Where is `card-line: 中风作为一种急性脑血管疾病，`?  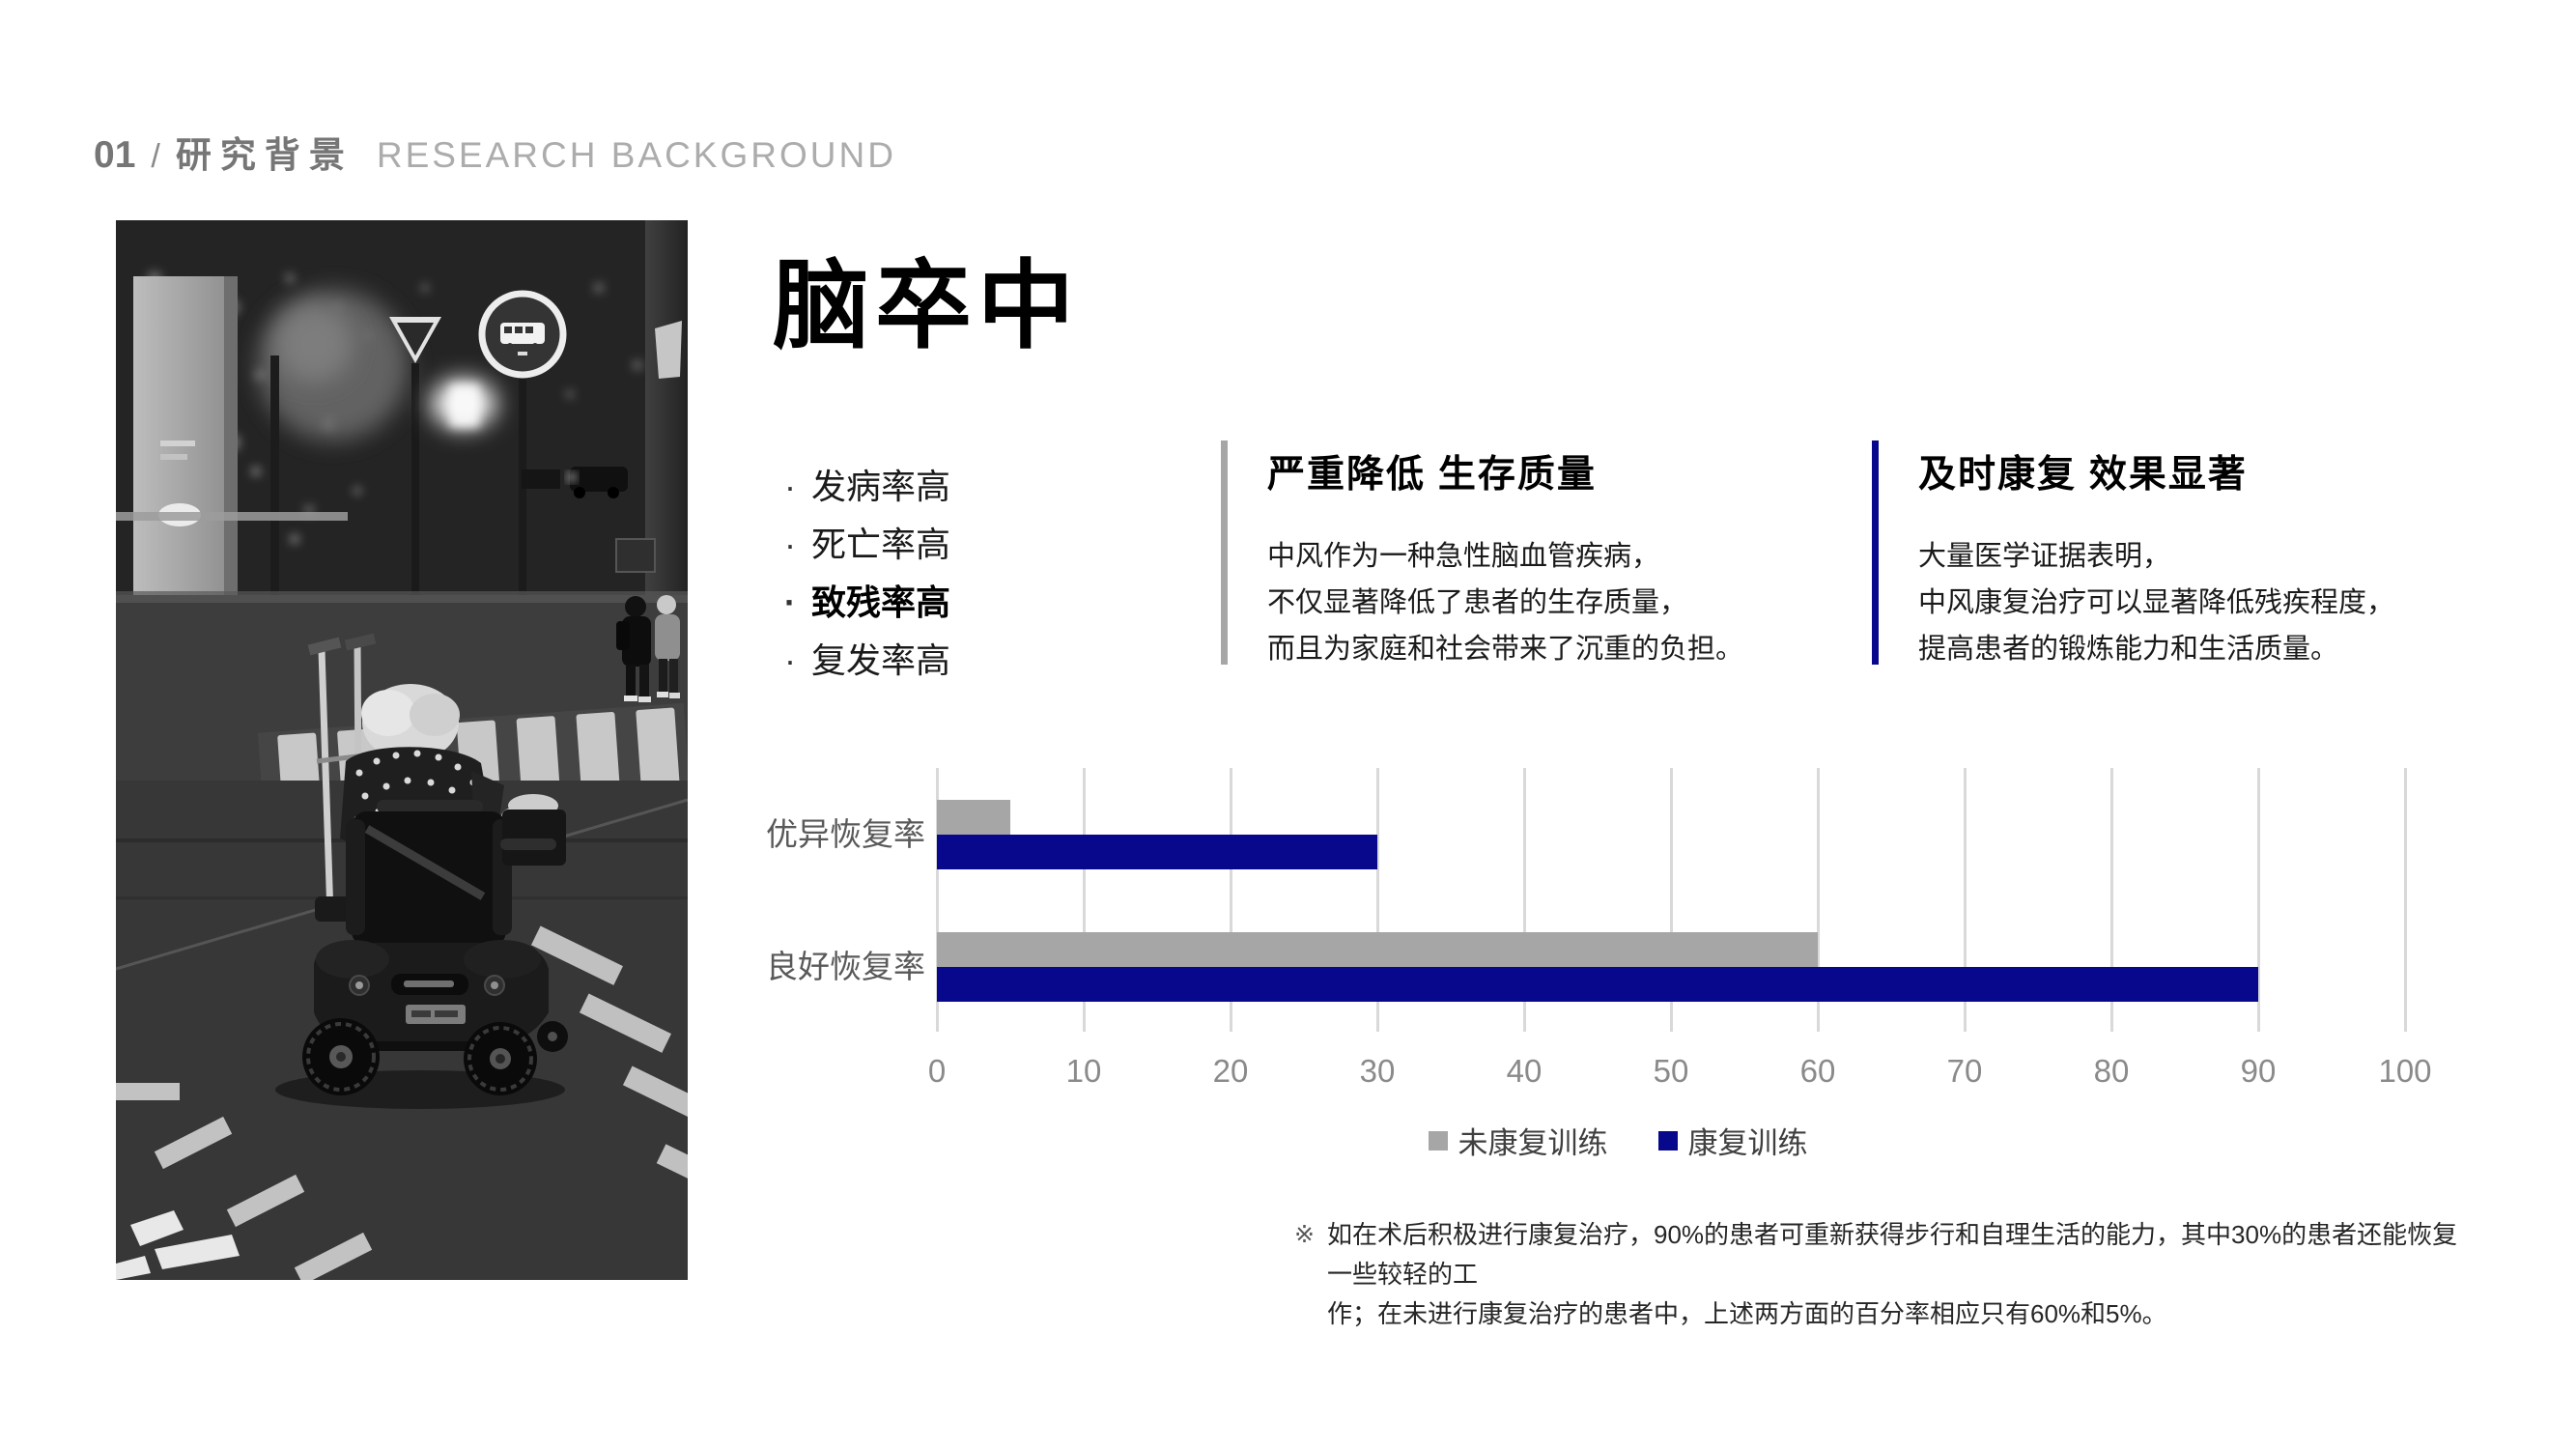 card-line: 中风作为一种急性脑血管疾病， is located at coordinates (1463, 556).